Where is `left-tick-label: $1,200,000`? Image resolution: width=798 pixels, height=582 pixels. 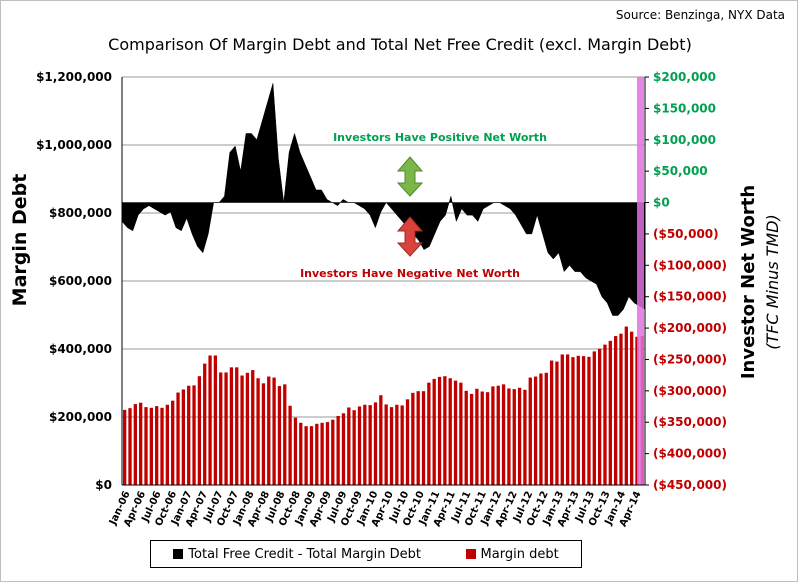 left-tick-label: $1,200,000 is located at coordinates (74, 77).